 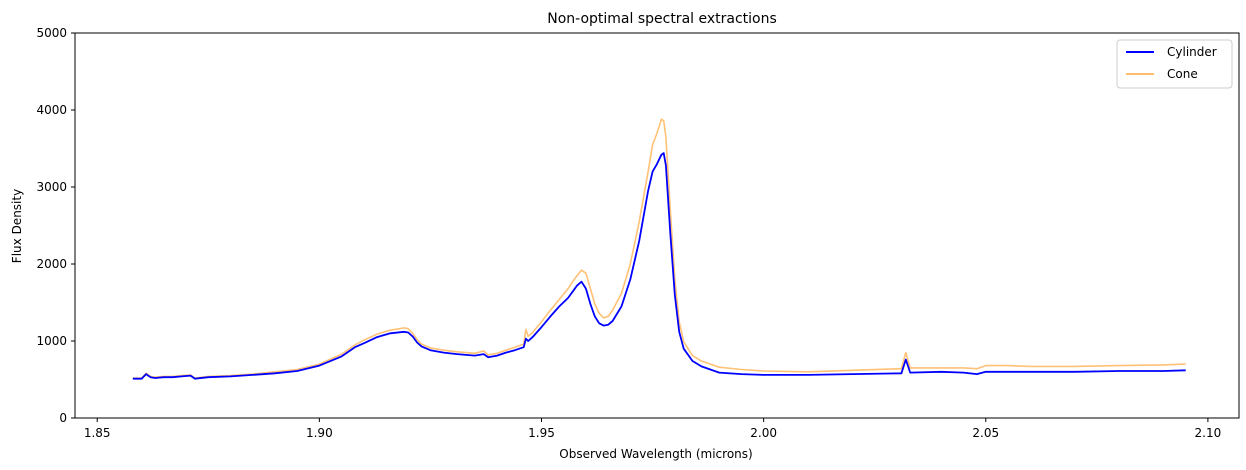 I want to click on y-tick-label: 3000, so click(x=51, y=187).